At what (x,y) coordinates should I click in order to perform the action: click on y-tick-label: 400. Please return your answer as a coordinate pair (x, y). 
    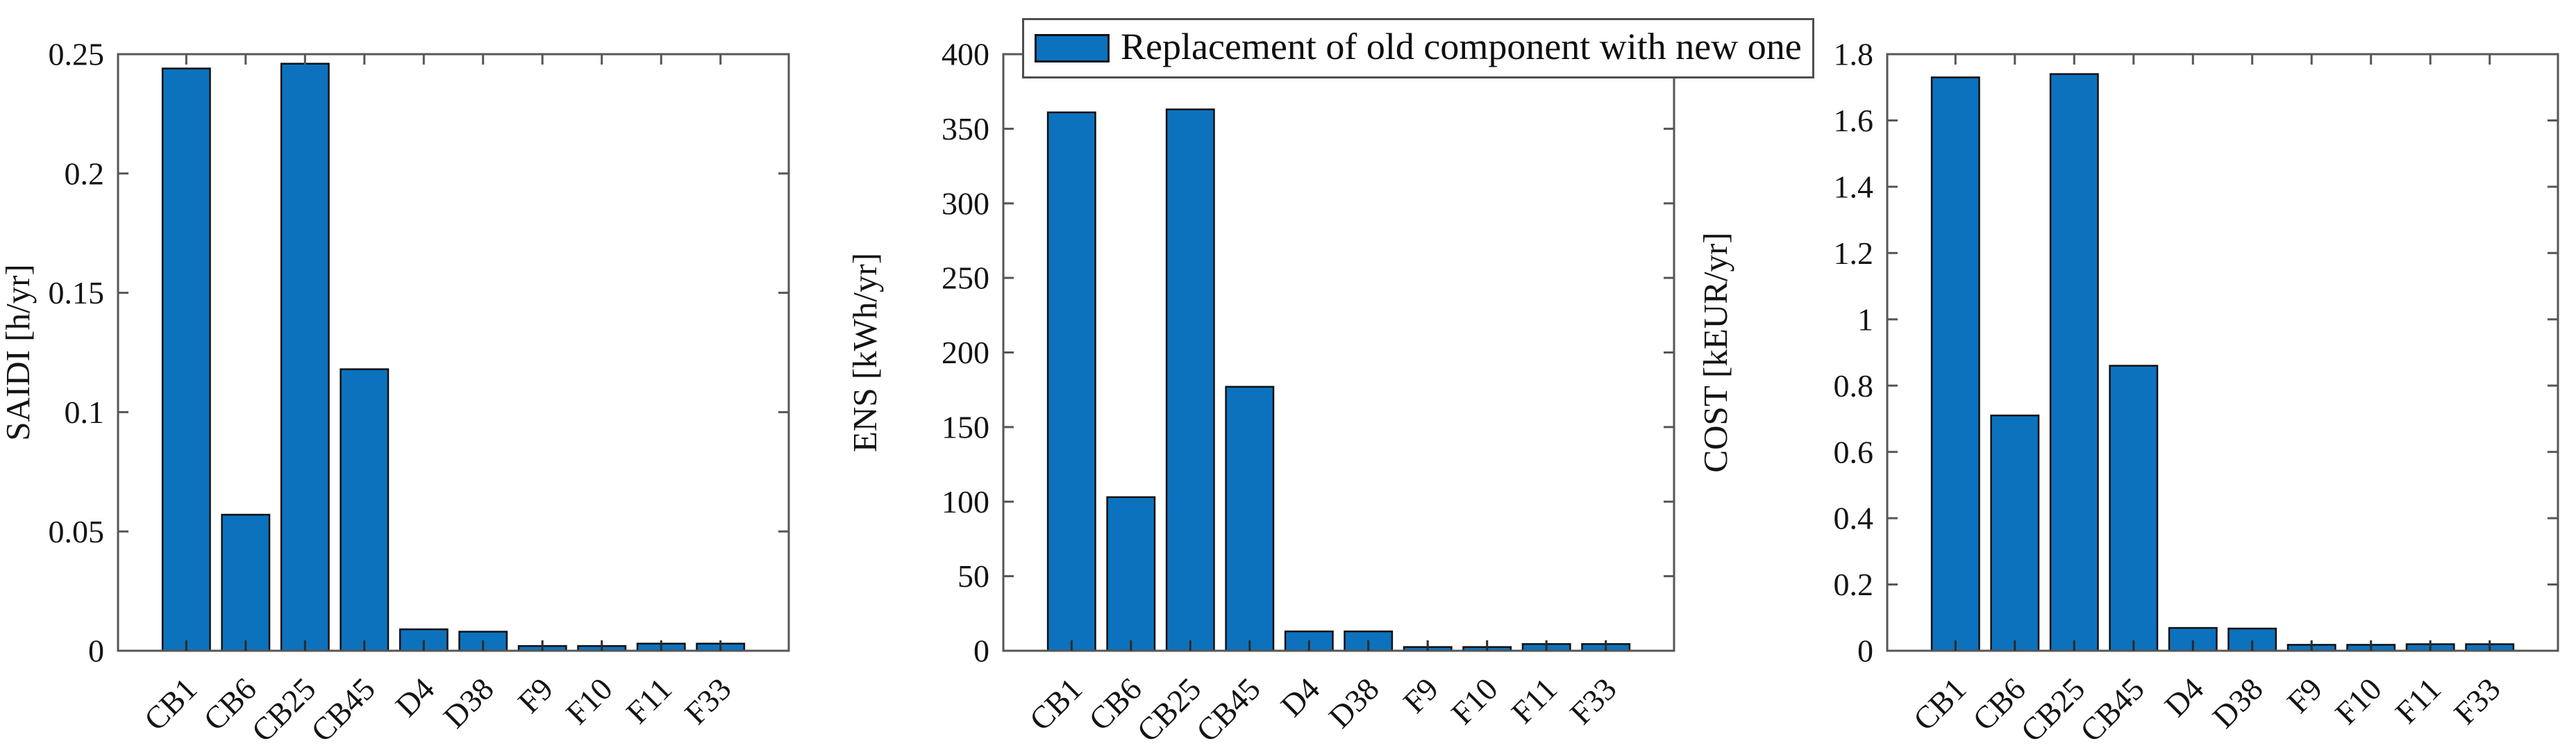
    Looking at the image, I should click on (965, 55).